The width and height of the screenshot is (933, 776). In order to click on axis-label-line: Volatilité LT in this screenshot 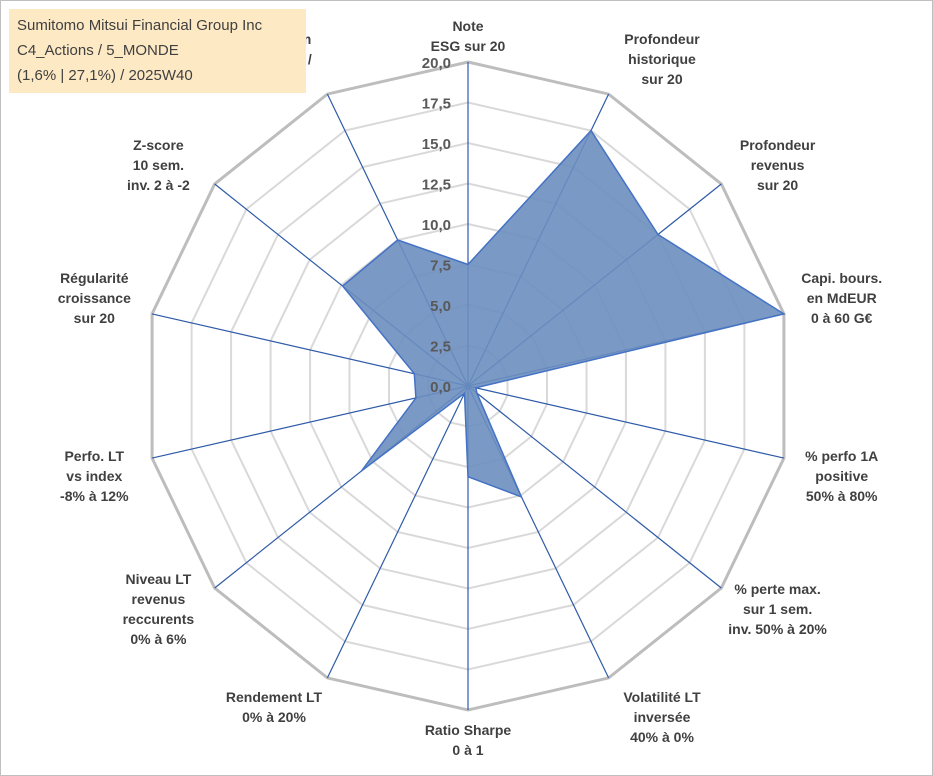, I will do `click(662, 697)`.